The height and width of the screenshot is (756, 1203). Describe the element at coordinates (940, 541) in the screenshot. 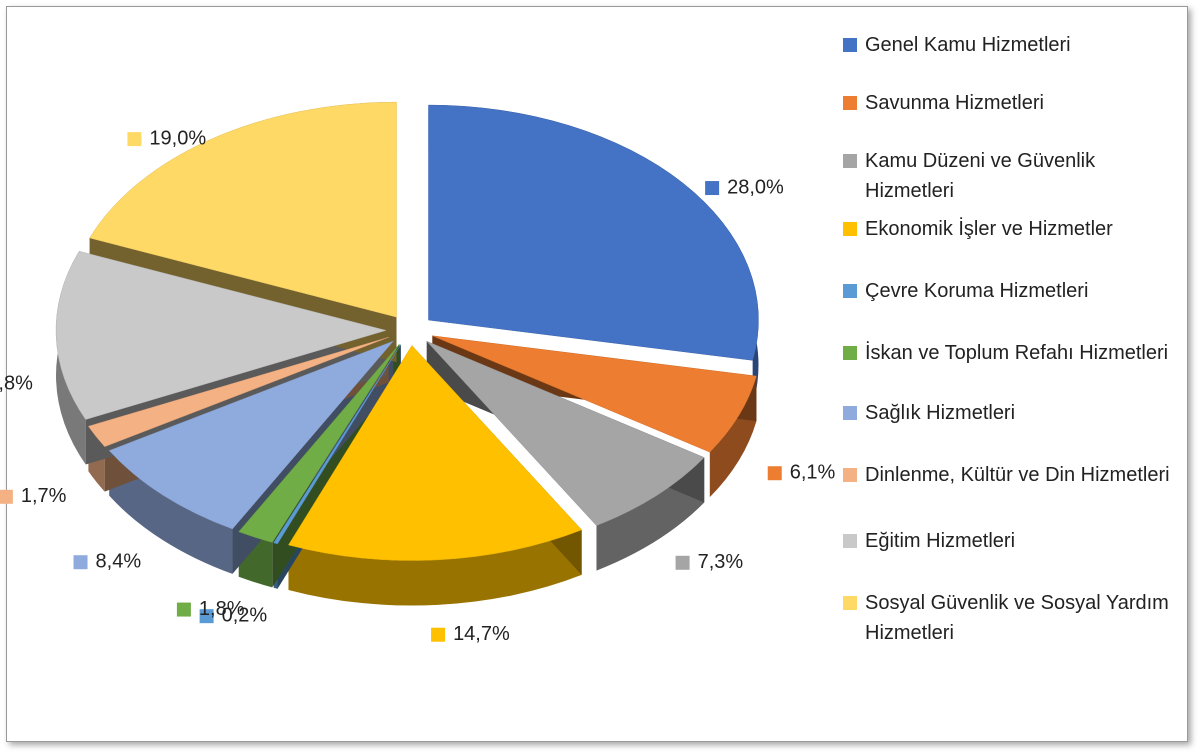

I see `legend-label: Eğitim Hizmetleri` at that location.